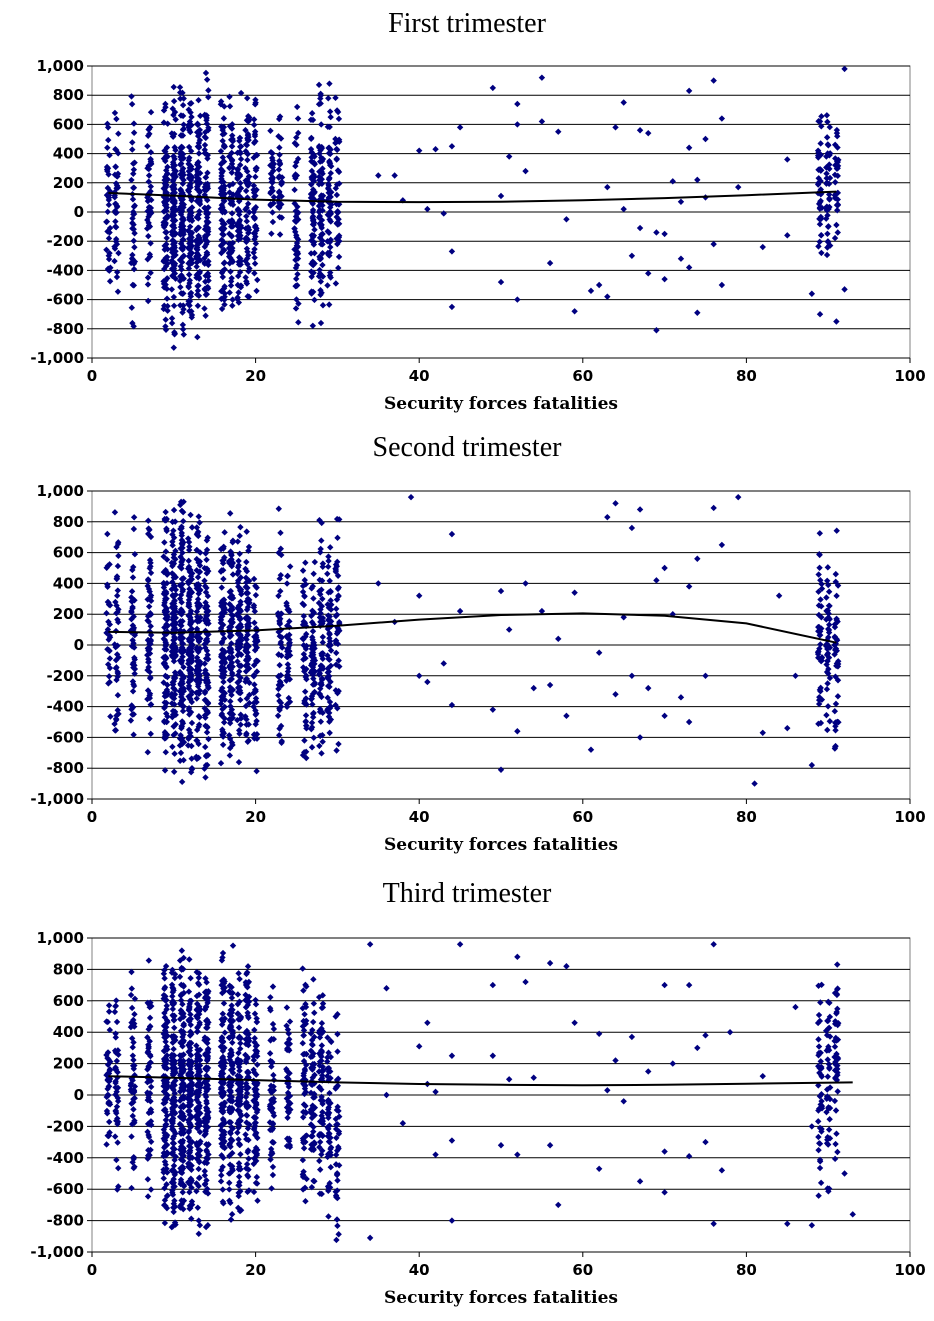 This screenshot has width=934, height=1321. I want to click on y-tick-label: 800, so click(68, 969).